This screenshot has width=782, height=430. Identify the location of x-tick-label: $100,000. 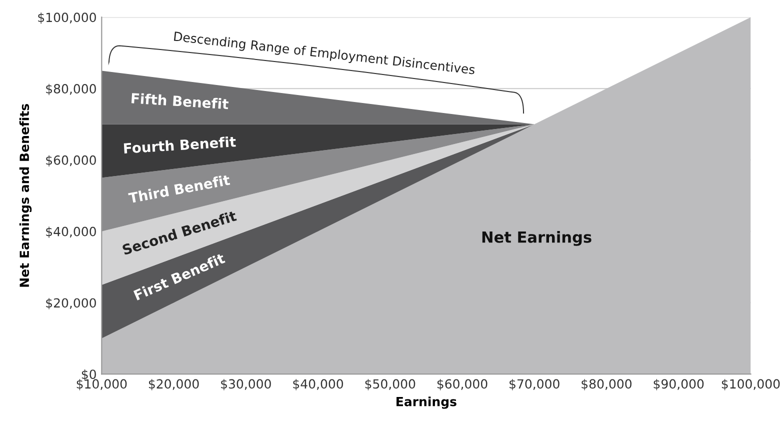
(751, 384).